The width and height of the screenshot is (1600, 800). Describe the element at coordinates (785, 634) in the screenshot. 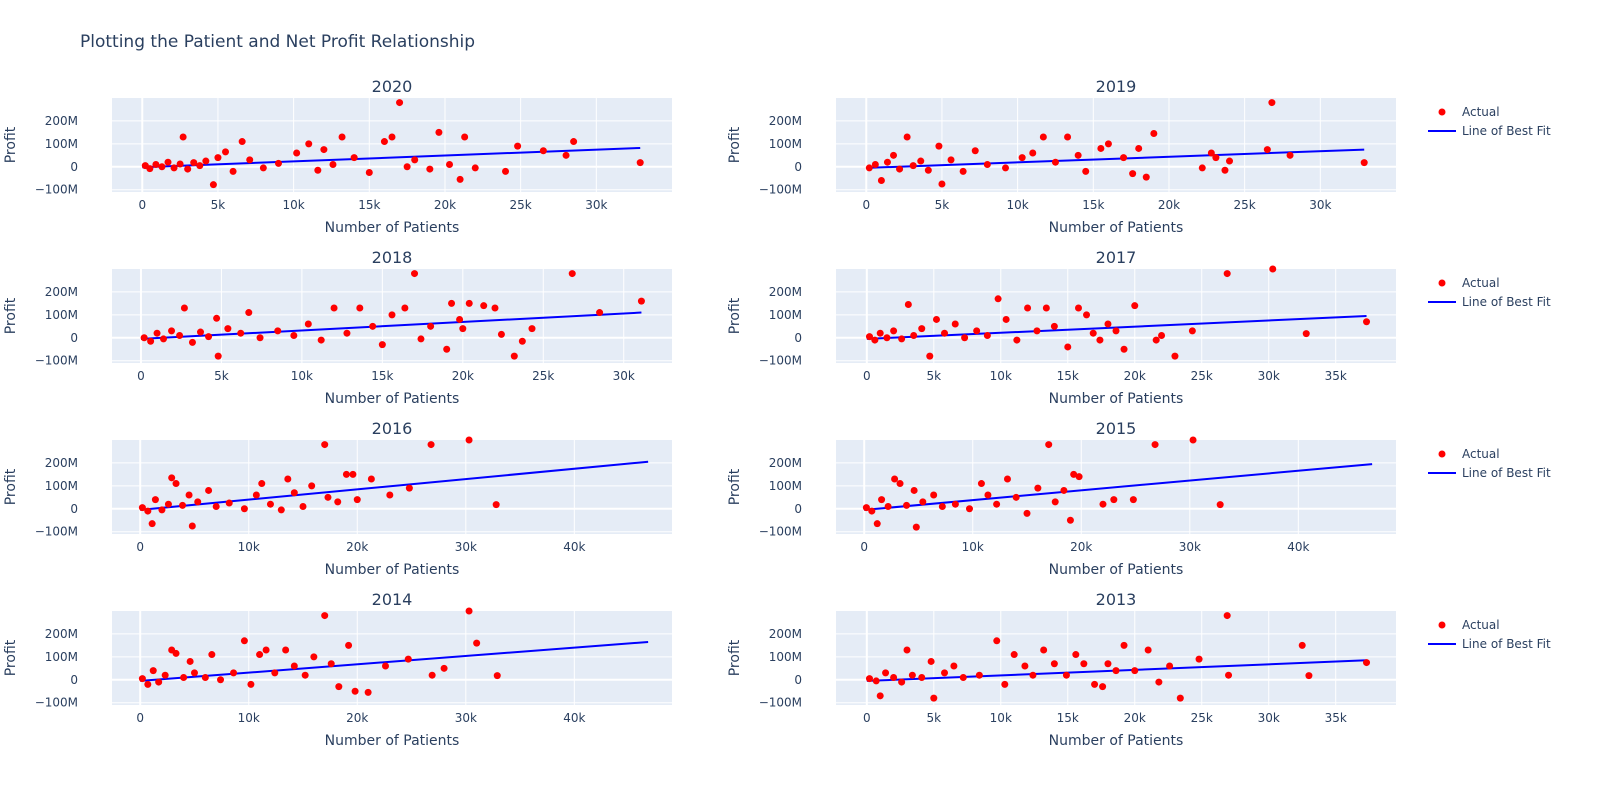

I see `y-tick-label: 200M` at that location.